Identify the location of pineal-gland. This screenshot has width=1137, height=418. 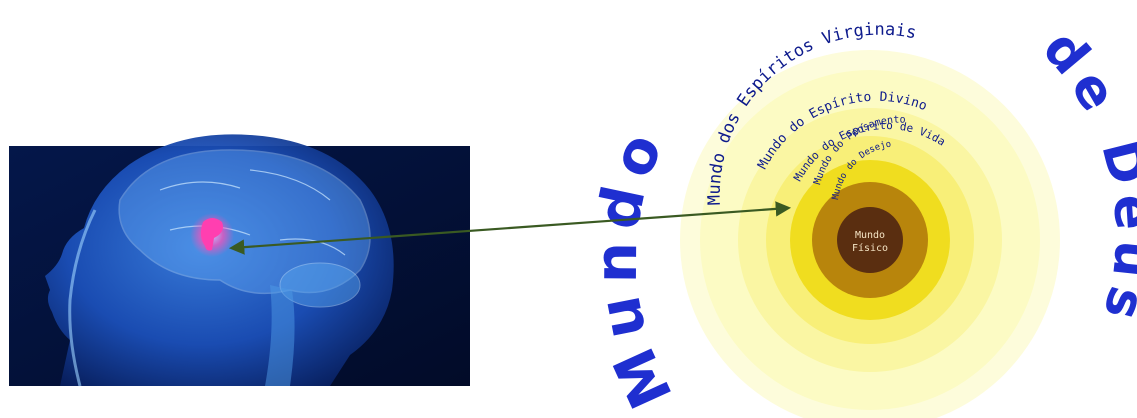
(211, 234).